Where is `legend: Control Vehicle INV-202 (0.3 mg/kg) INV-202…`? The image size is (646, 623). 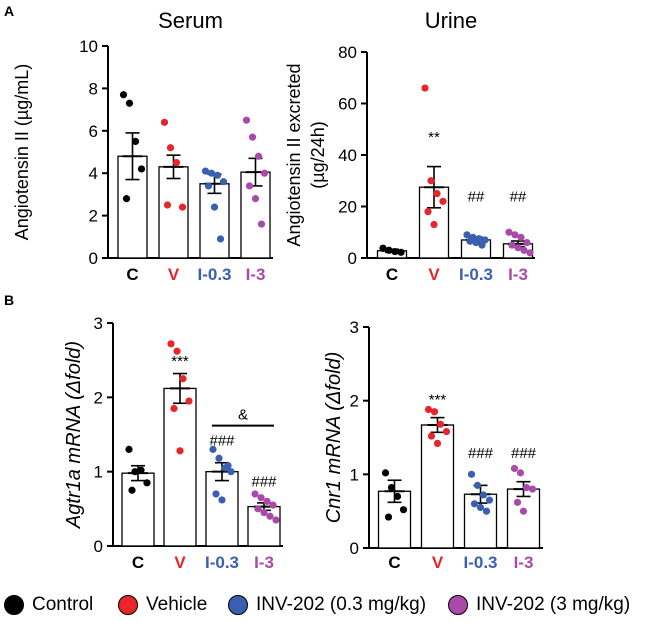
legend: Control Vehicle INV-202 (0.3 mg/kg) INV-202… is located at coordinates (323, 605).